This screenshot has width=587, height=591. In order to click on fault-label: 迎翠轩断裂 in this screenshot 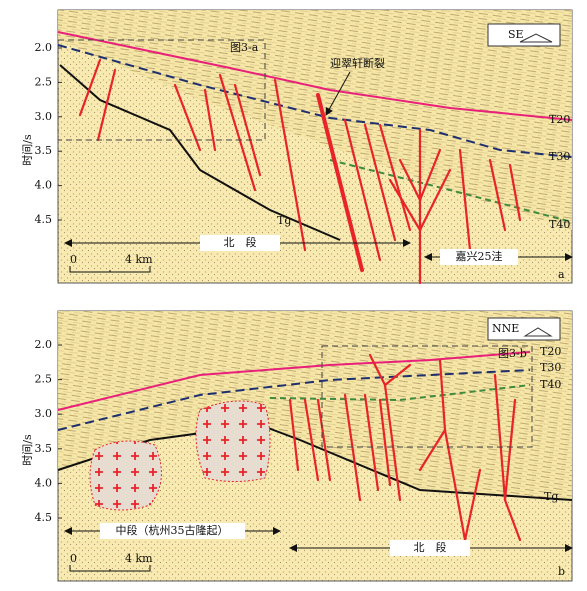, I will do `click(357, 63)`.